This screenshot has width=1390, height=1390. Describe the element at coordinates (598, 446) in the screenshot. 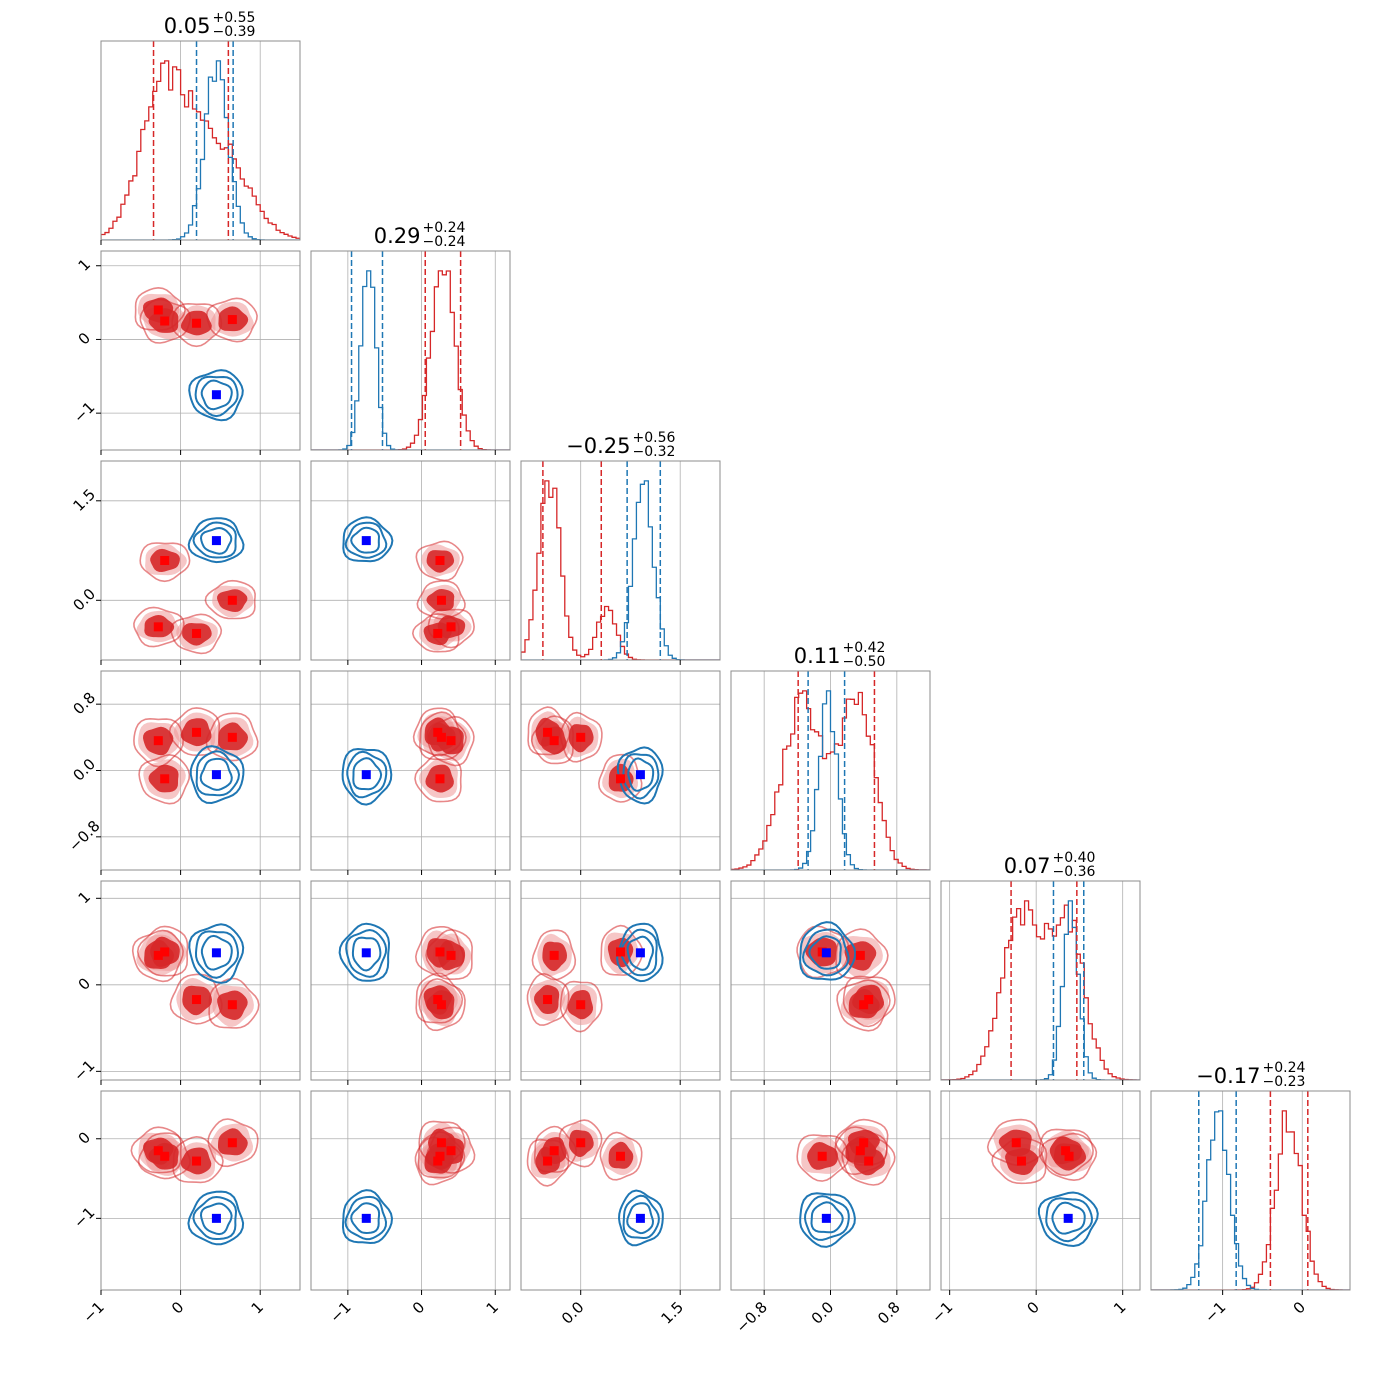

I see `title-median: −0.25` at that location.